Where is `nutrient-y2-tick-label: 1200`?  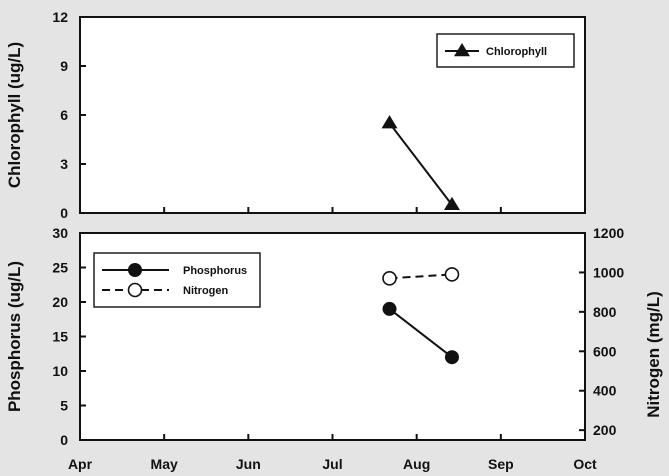
nutrient-y2-tick-label: 1200 is located at coordinates (608, 233).